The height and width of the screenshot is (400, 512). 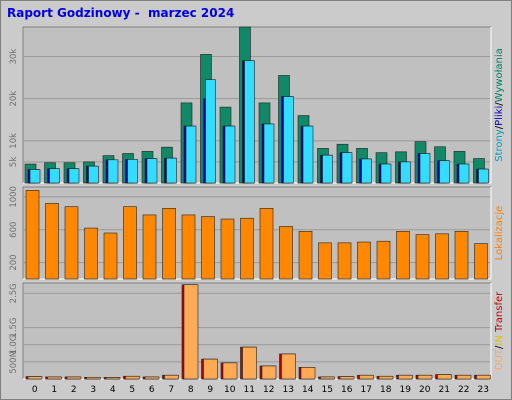 What do you see at coordinates (74, 390) in the screenshot?
I see `x-tick-label-2: 2` at bounding box center [74, 390].